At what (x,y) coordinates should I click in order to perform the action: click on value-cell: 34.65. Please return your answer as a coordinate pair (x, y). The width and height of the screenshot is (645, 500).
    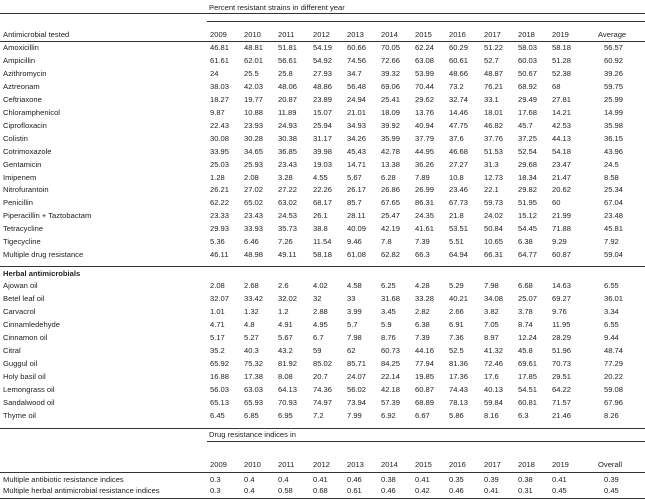
    Looking at the image, I should click on (254, 151).